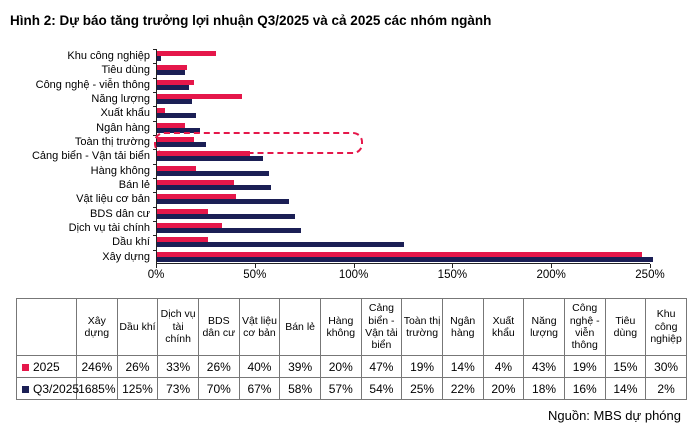  I want to click on table-value-cell: 47%, so click(381, 366).